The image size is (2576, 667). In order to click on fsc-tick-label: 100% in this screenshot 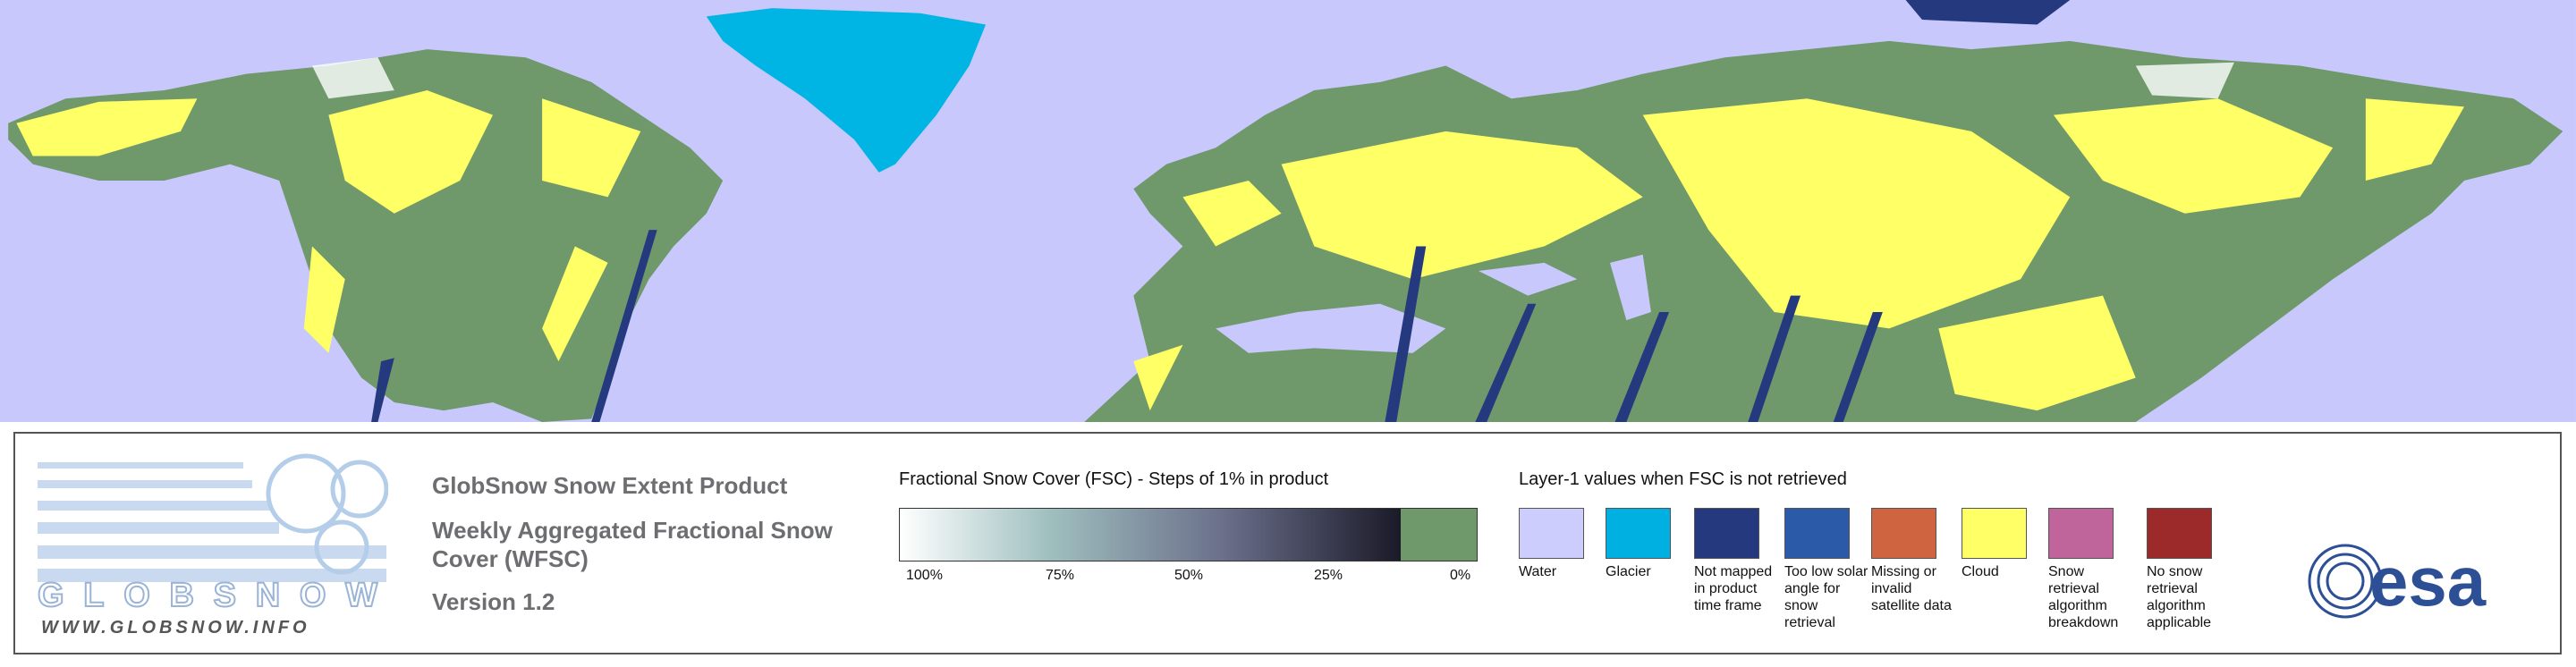, I will do `click(924, 575)`.